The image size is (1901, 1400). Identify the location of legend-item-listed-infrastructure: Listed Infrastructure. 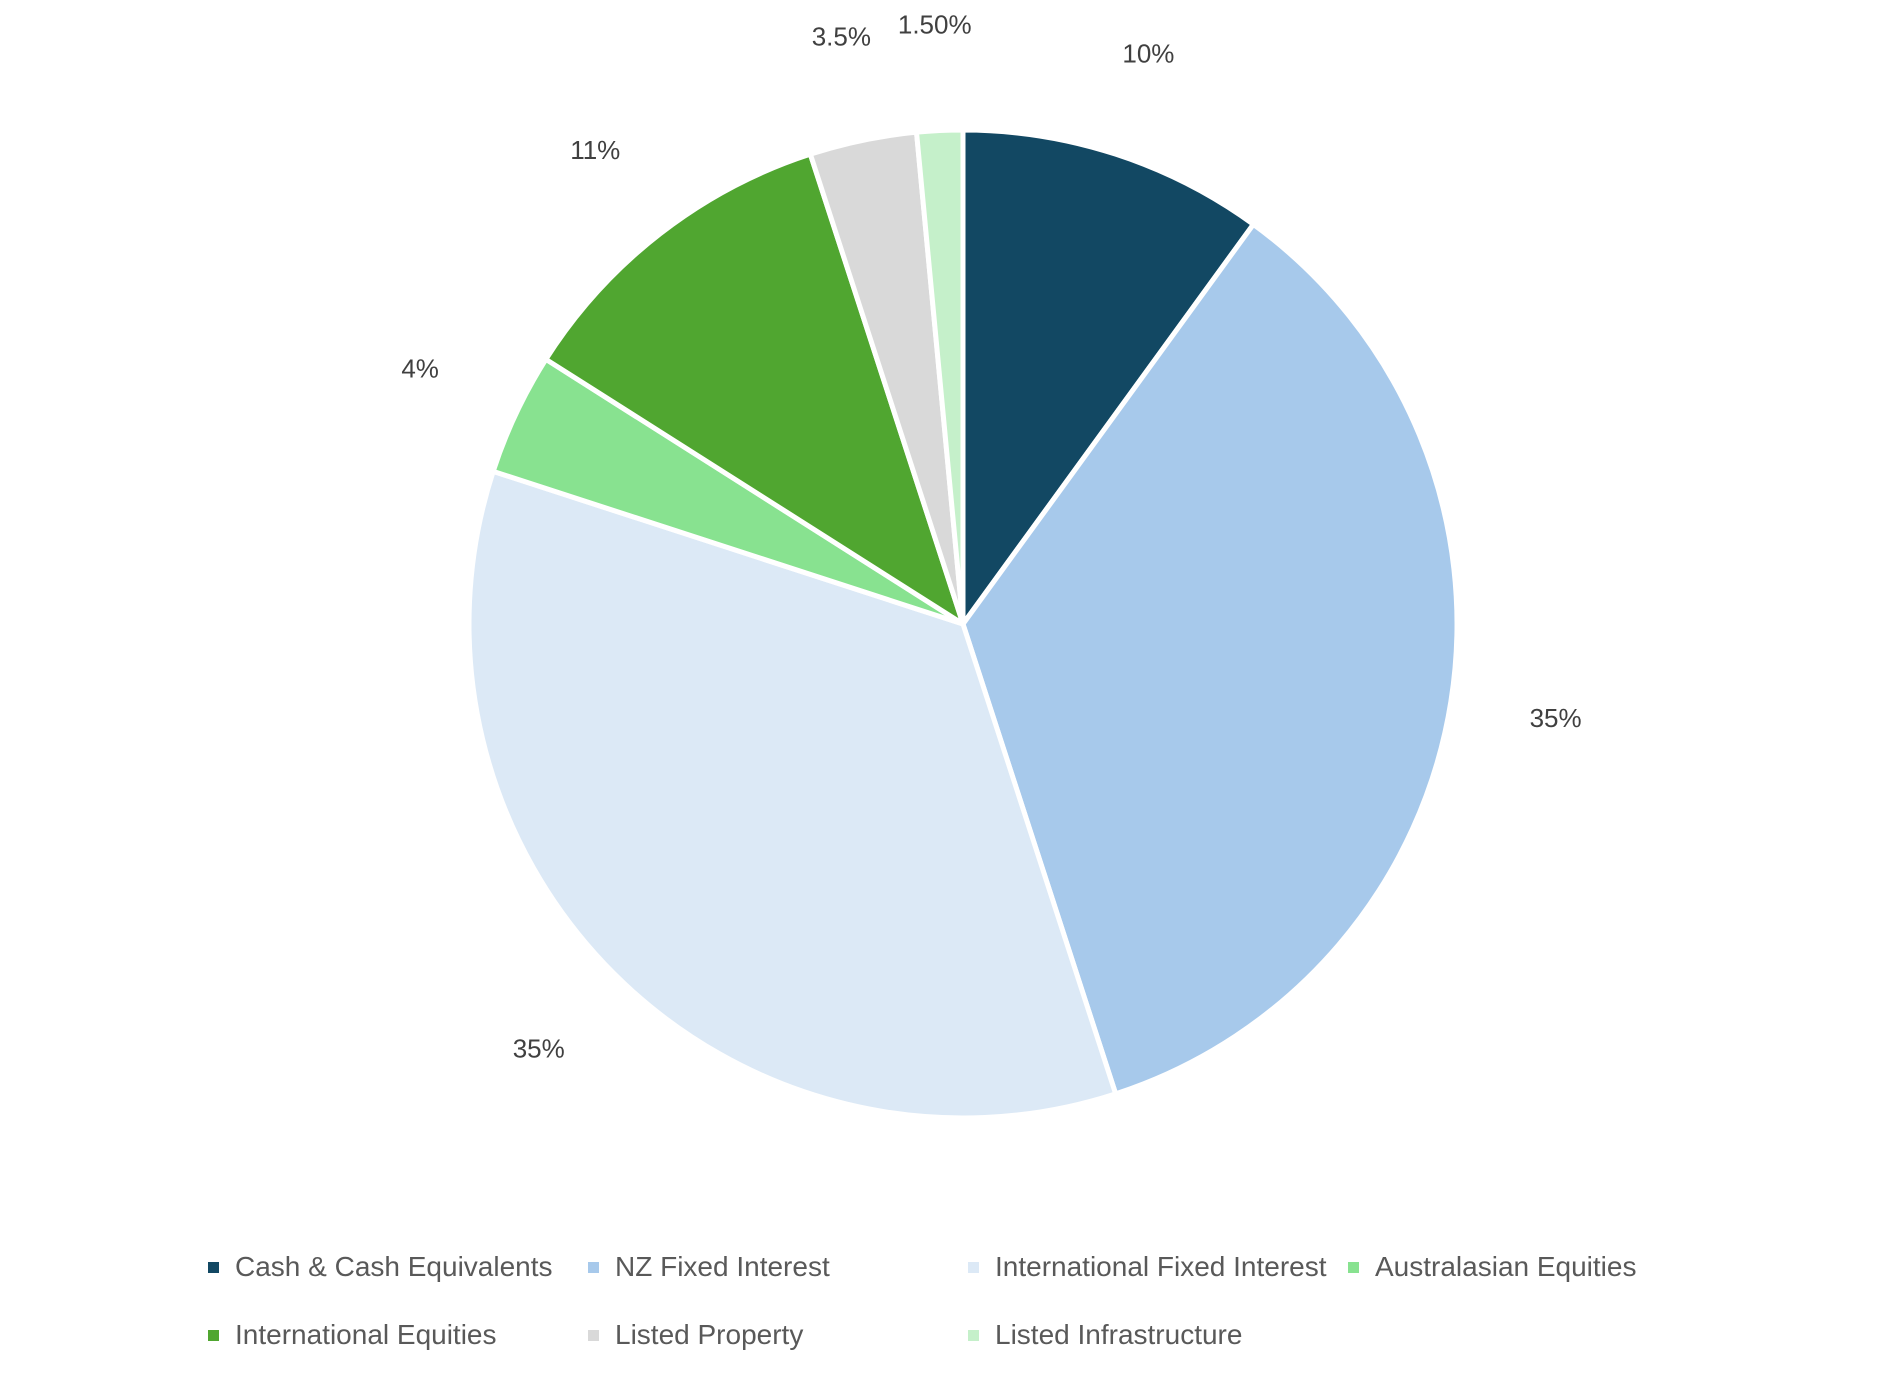
(1158, 1335).